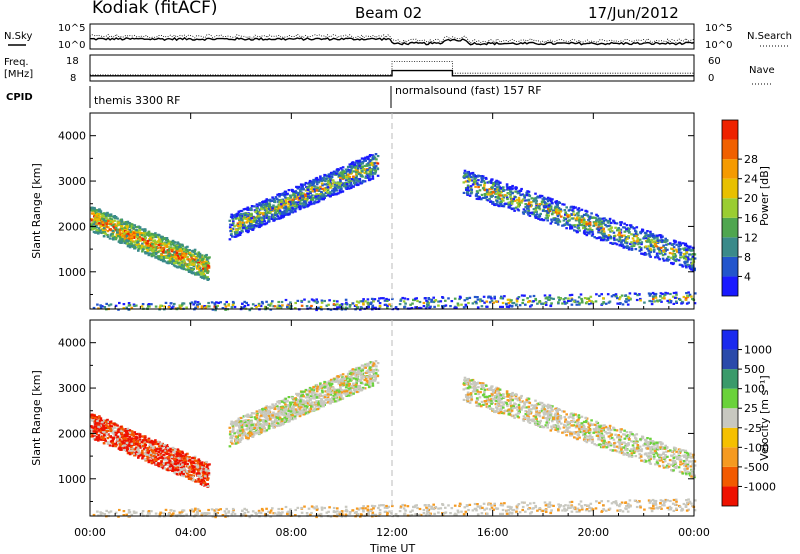  I want to click on nave-label: Nave, so click(762, 70).